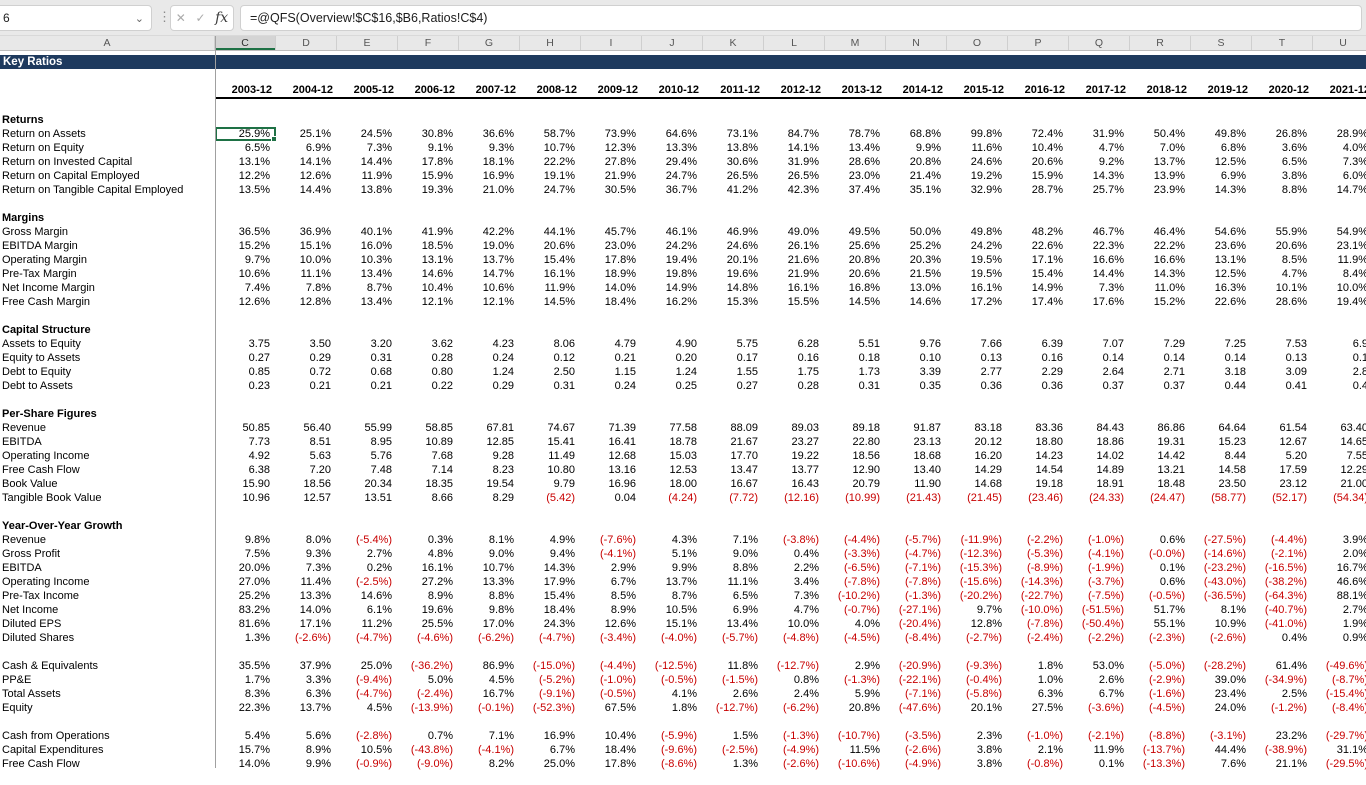  Describe the element at coordinates (919, 680) in the screenshot. I see `value-cell: (-22.1%)` at that location.